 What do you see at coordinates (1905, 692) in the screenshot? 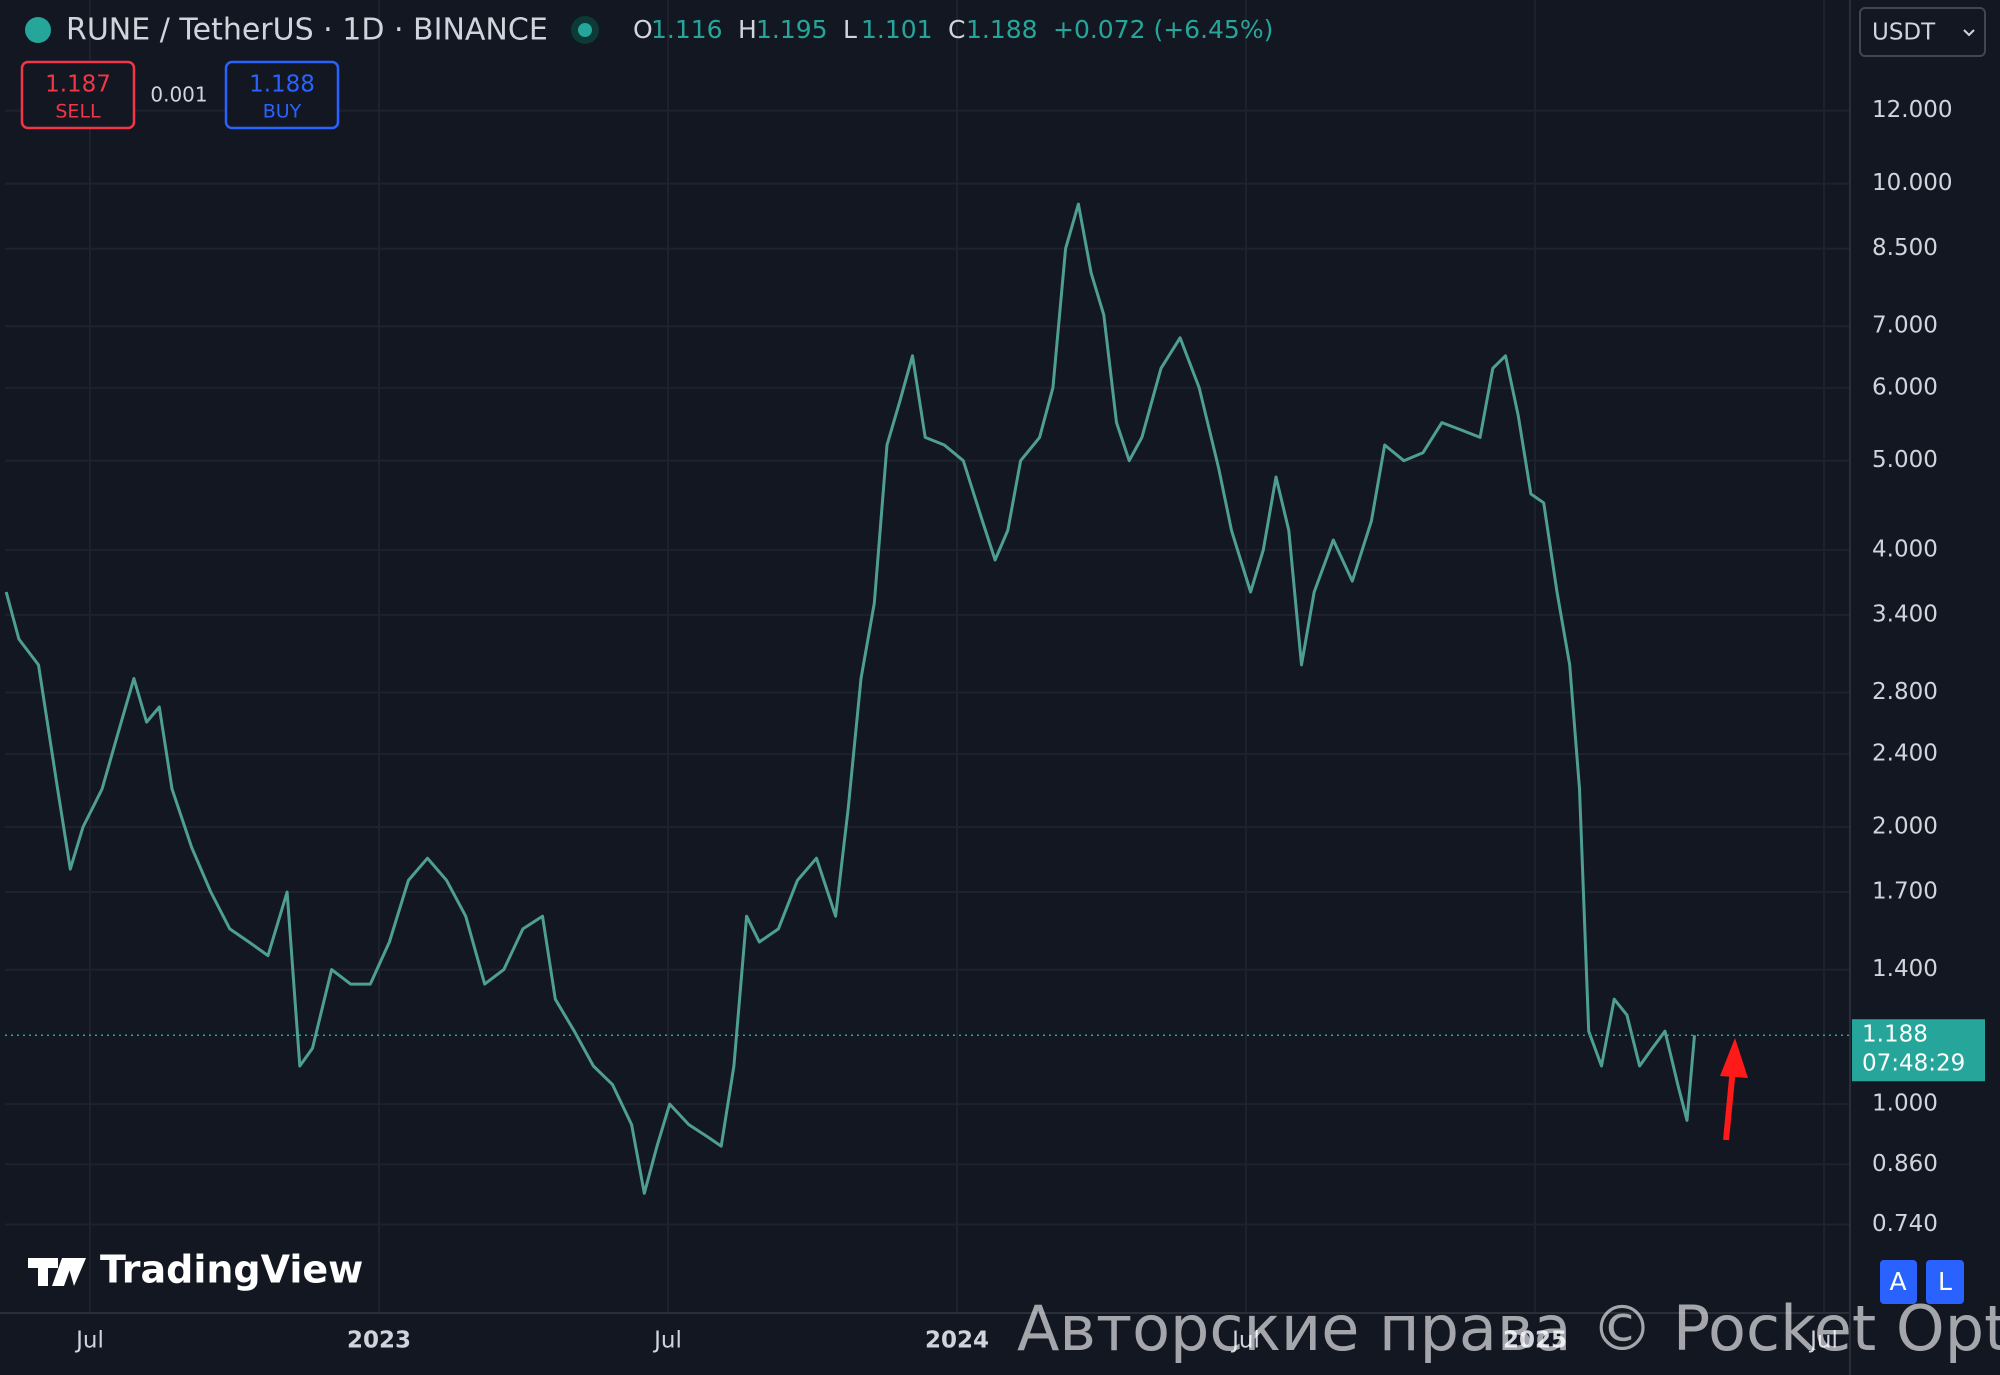
I see `y-tick-label: 2.800` at bounding box center [1905, 692].